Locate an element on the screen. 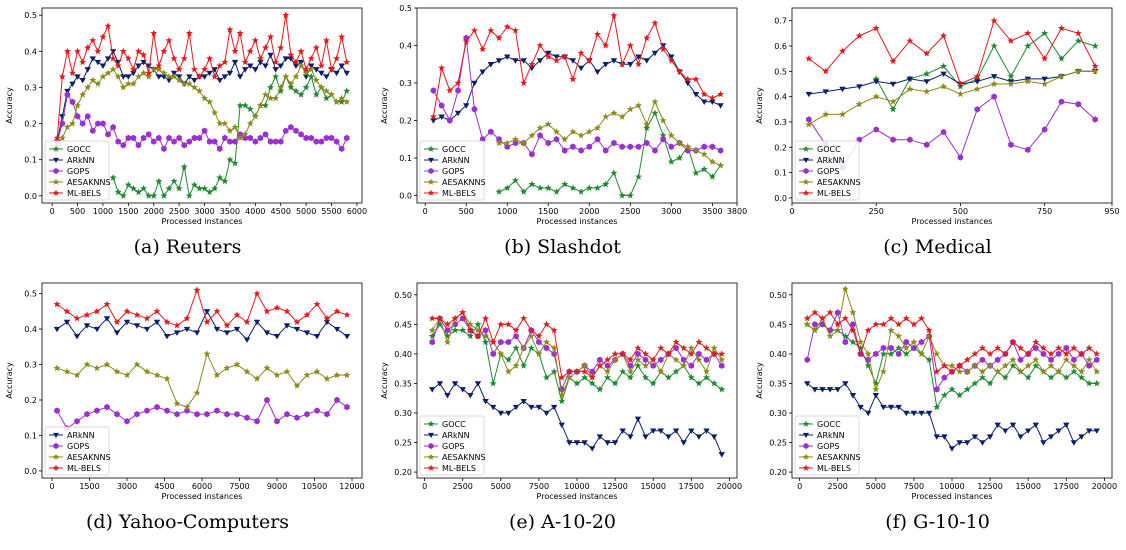 This screenshot has width=1126, height=550. y-tick-label: 0.25 is located at coordinates (403, 443).